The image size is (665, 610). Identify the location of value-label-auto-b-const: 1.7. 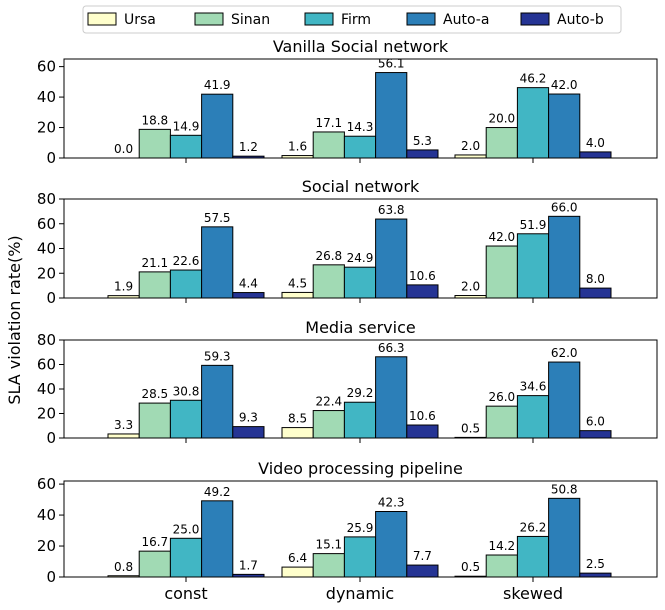
(248, 565).